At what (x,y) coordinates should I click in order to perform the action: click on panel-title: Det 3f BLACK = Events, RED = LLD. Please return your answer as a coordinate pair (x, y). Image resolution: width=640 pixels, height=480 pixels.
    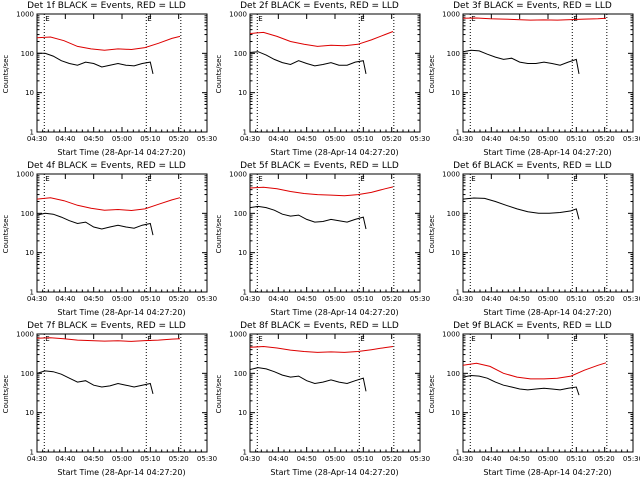
    Looking at the image, I should click on (532, 6).